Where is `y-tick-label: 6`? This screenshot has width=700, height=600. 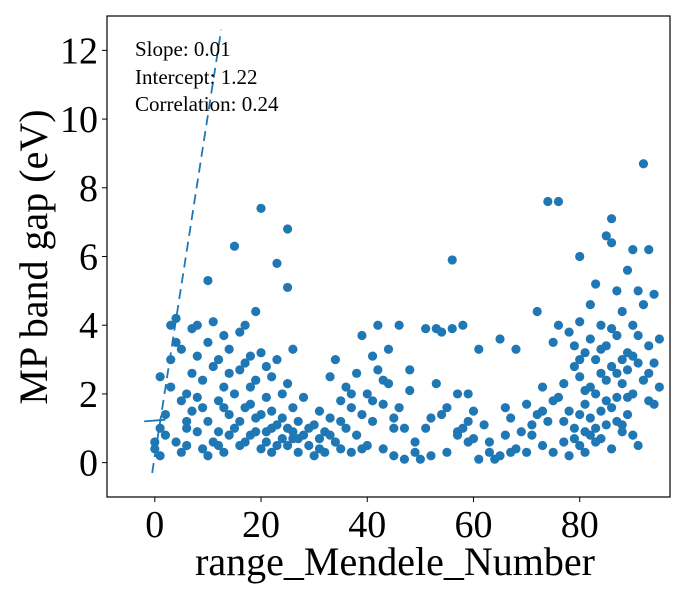 y-tick-label: 6 is located at coordinates (88, 258).